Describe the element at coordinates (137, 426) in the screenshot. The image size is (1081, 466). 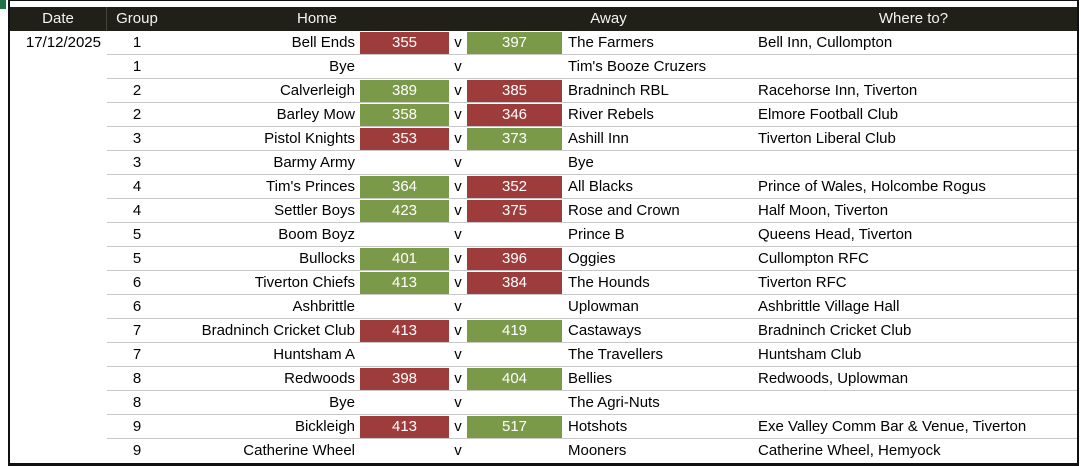
I see `group-cell: 9` at that location.